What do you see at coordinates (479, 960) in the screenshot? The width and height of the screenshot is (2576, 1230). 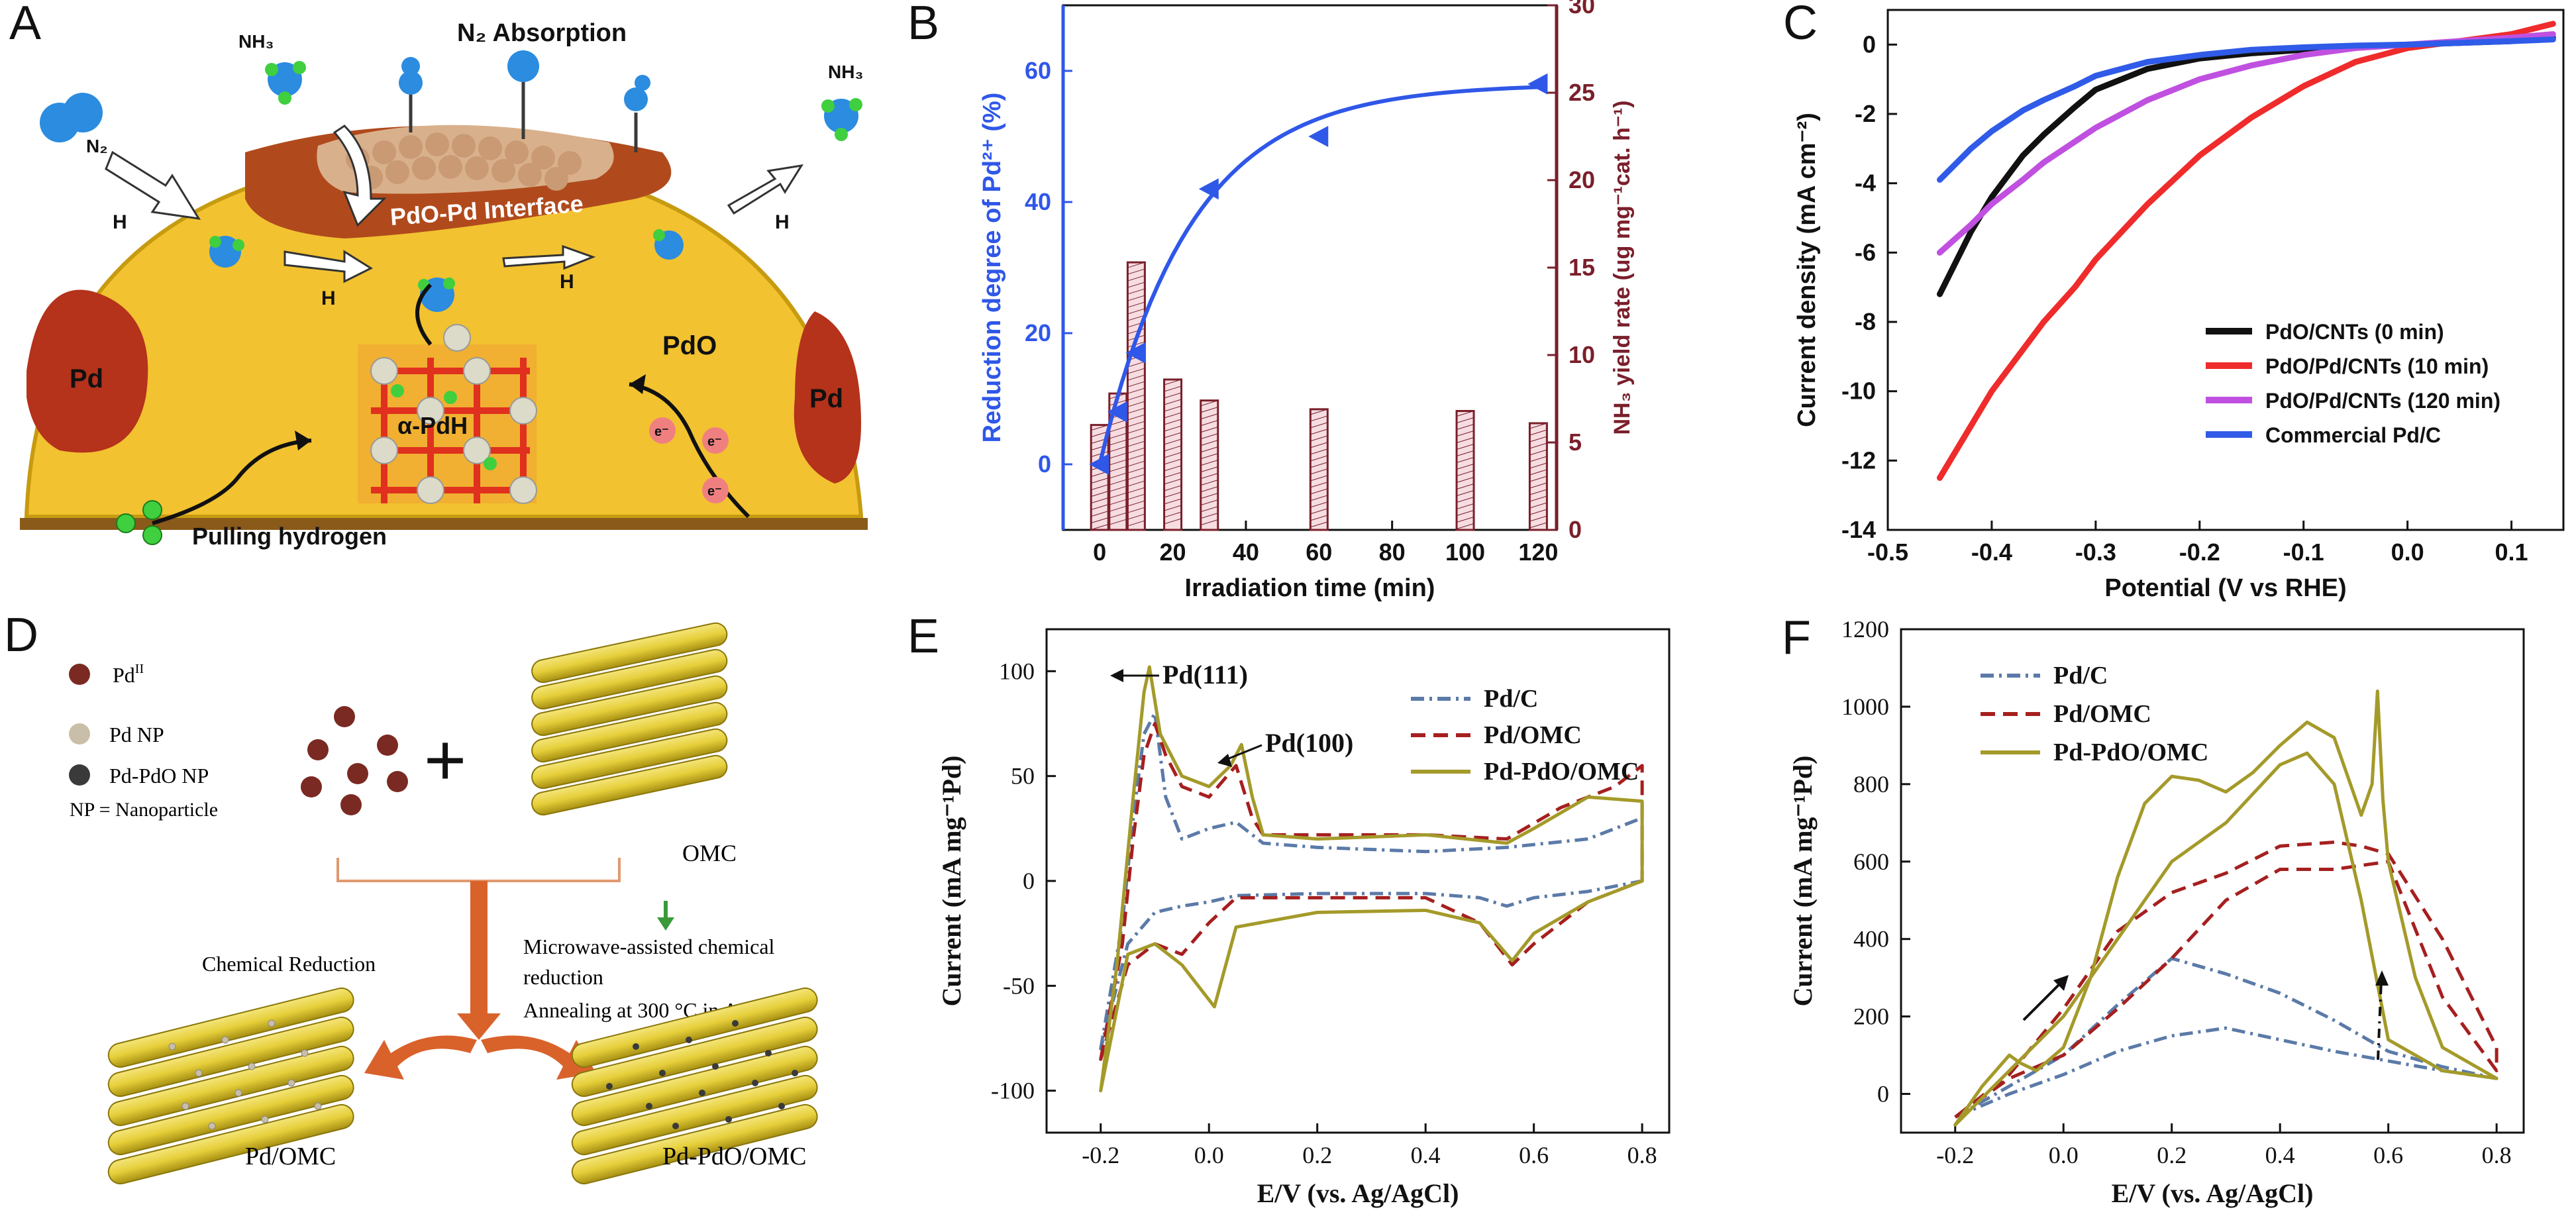 I see `reaction-arrow-down` at bounding box center [479, 960].